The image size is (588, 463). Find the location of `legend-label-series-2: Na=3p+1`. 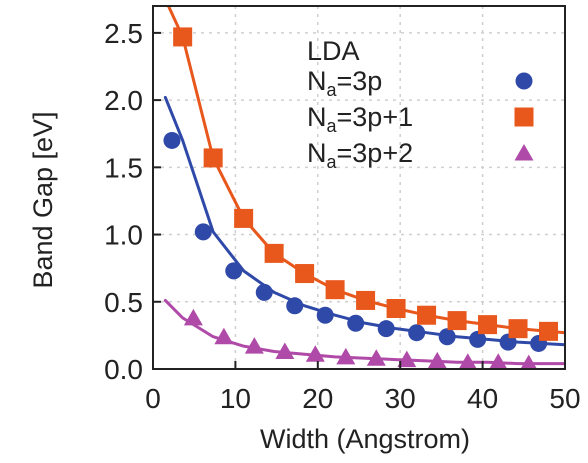

legend-label-series-2: Na=3p+1 is located at coordinates (360, 119).